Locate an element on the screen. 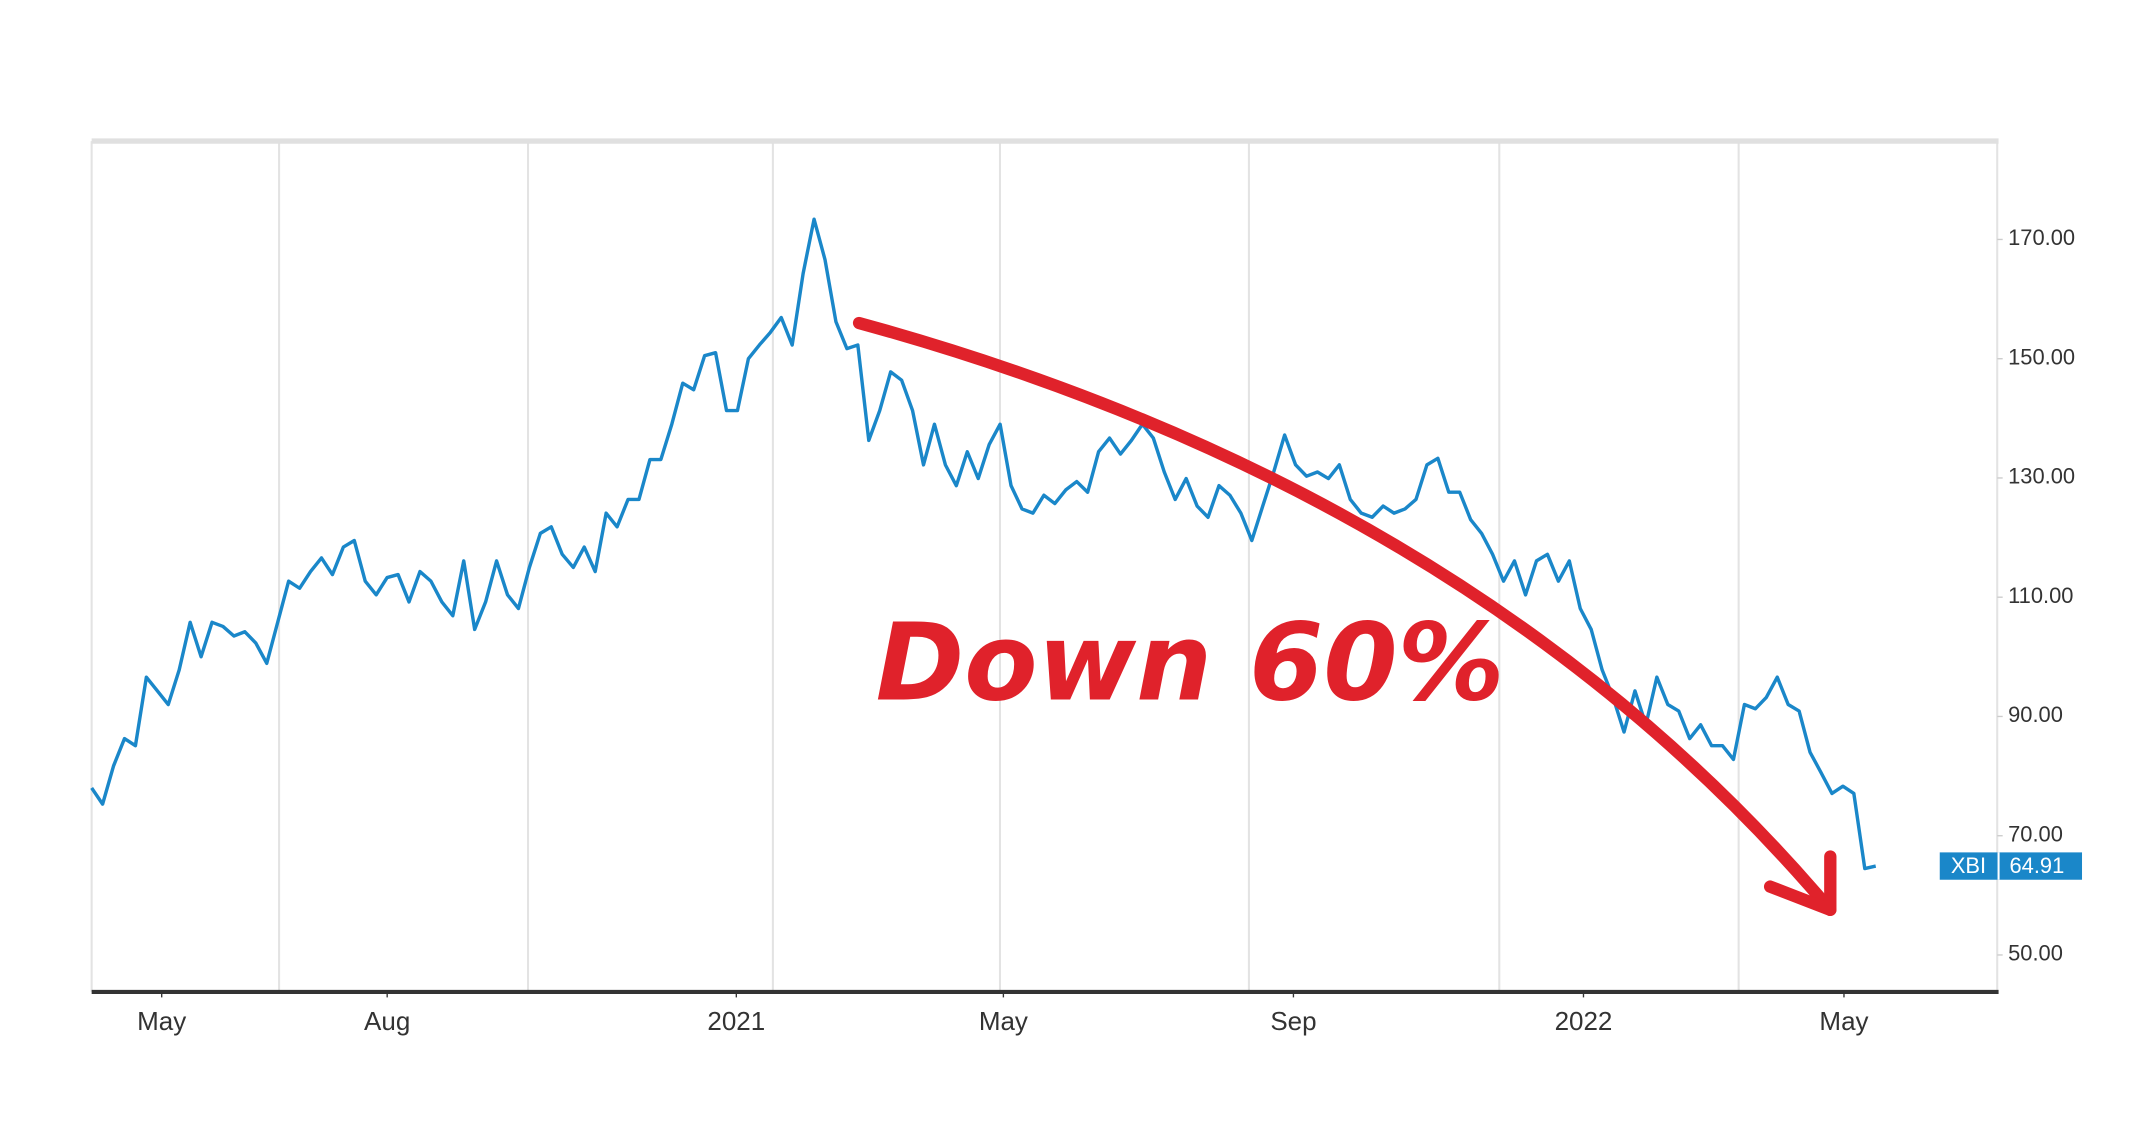  y-tick-label: 150.00 is located at coordinates (2041, 356).